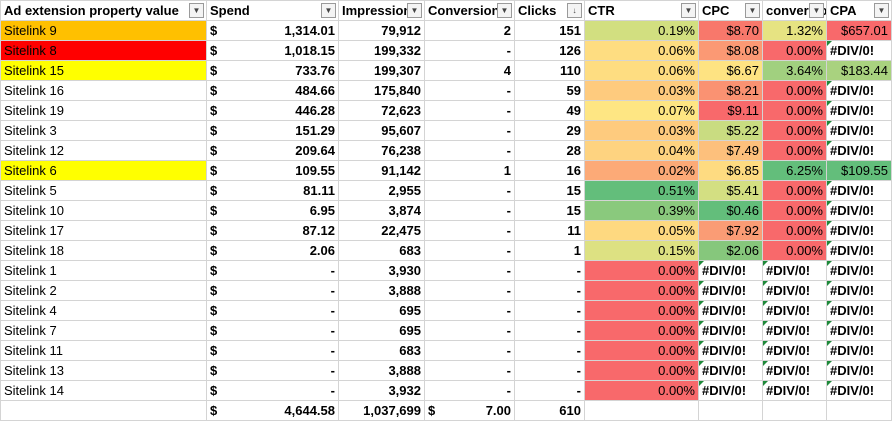  What do you see at coordinates (549, 410) in the screenshot?
I see `cell-total-clicks: 610` at bounding box center [549, 410].